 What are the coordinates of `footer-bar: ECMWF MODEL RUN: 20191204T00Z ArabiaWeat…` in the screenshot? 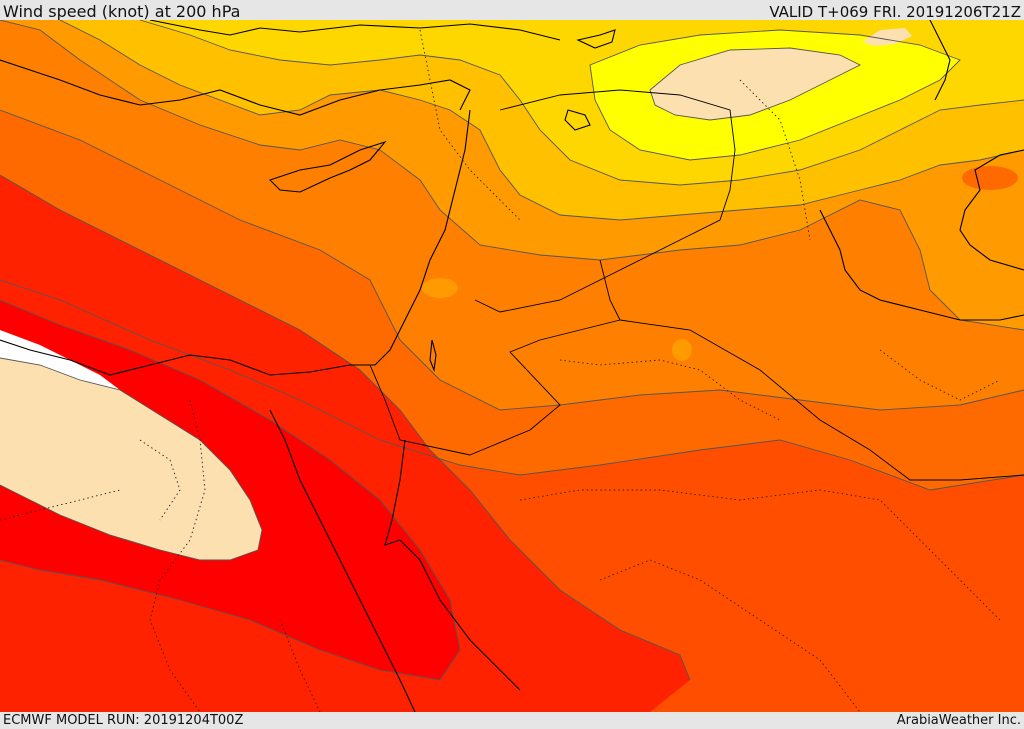 It's located at (512, 720).